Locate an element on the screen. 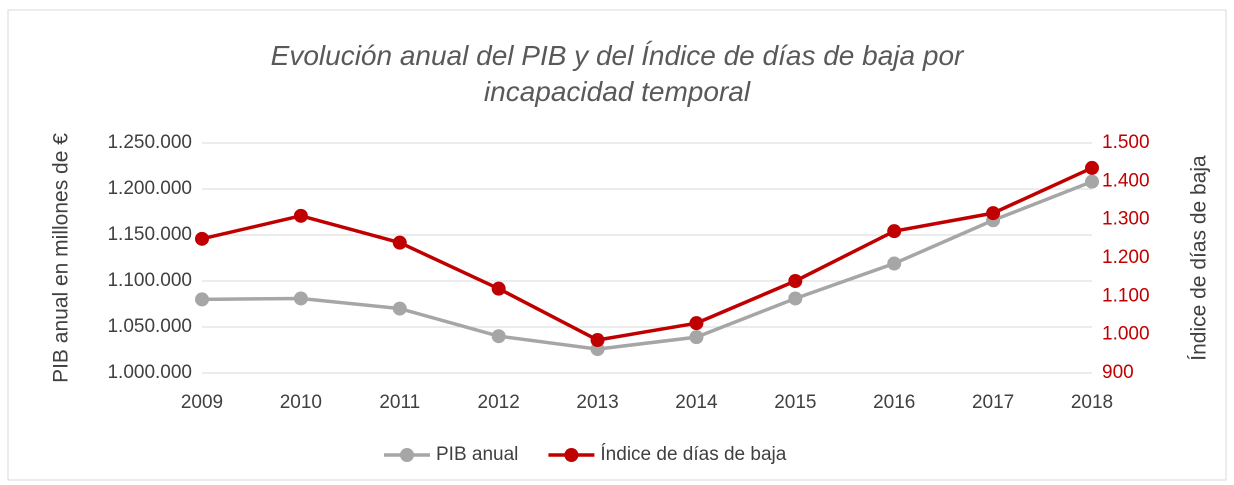 Image resolution: width=1234 pixels, height=485 pixels. x-tick-label: 2013 is located at coordinates (597, 402).